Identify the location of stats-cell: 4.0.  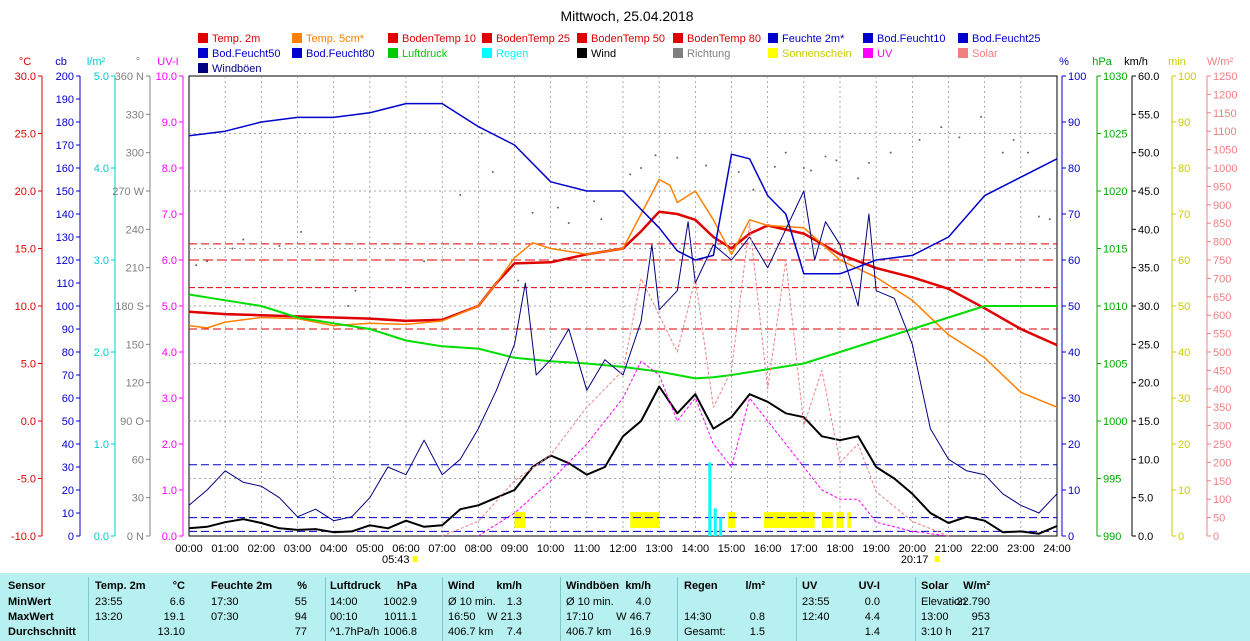
(643, 602).